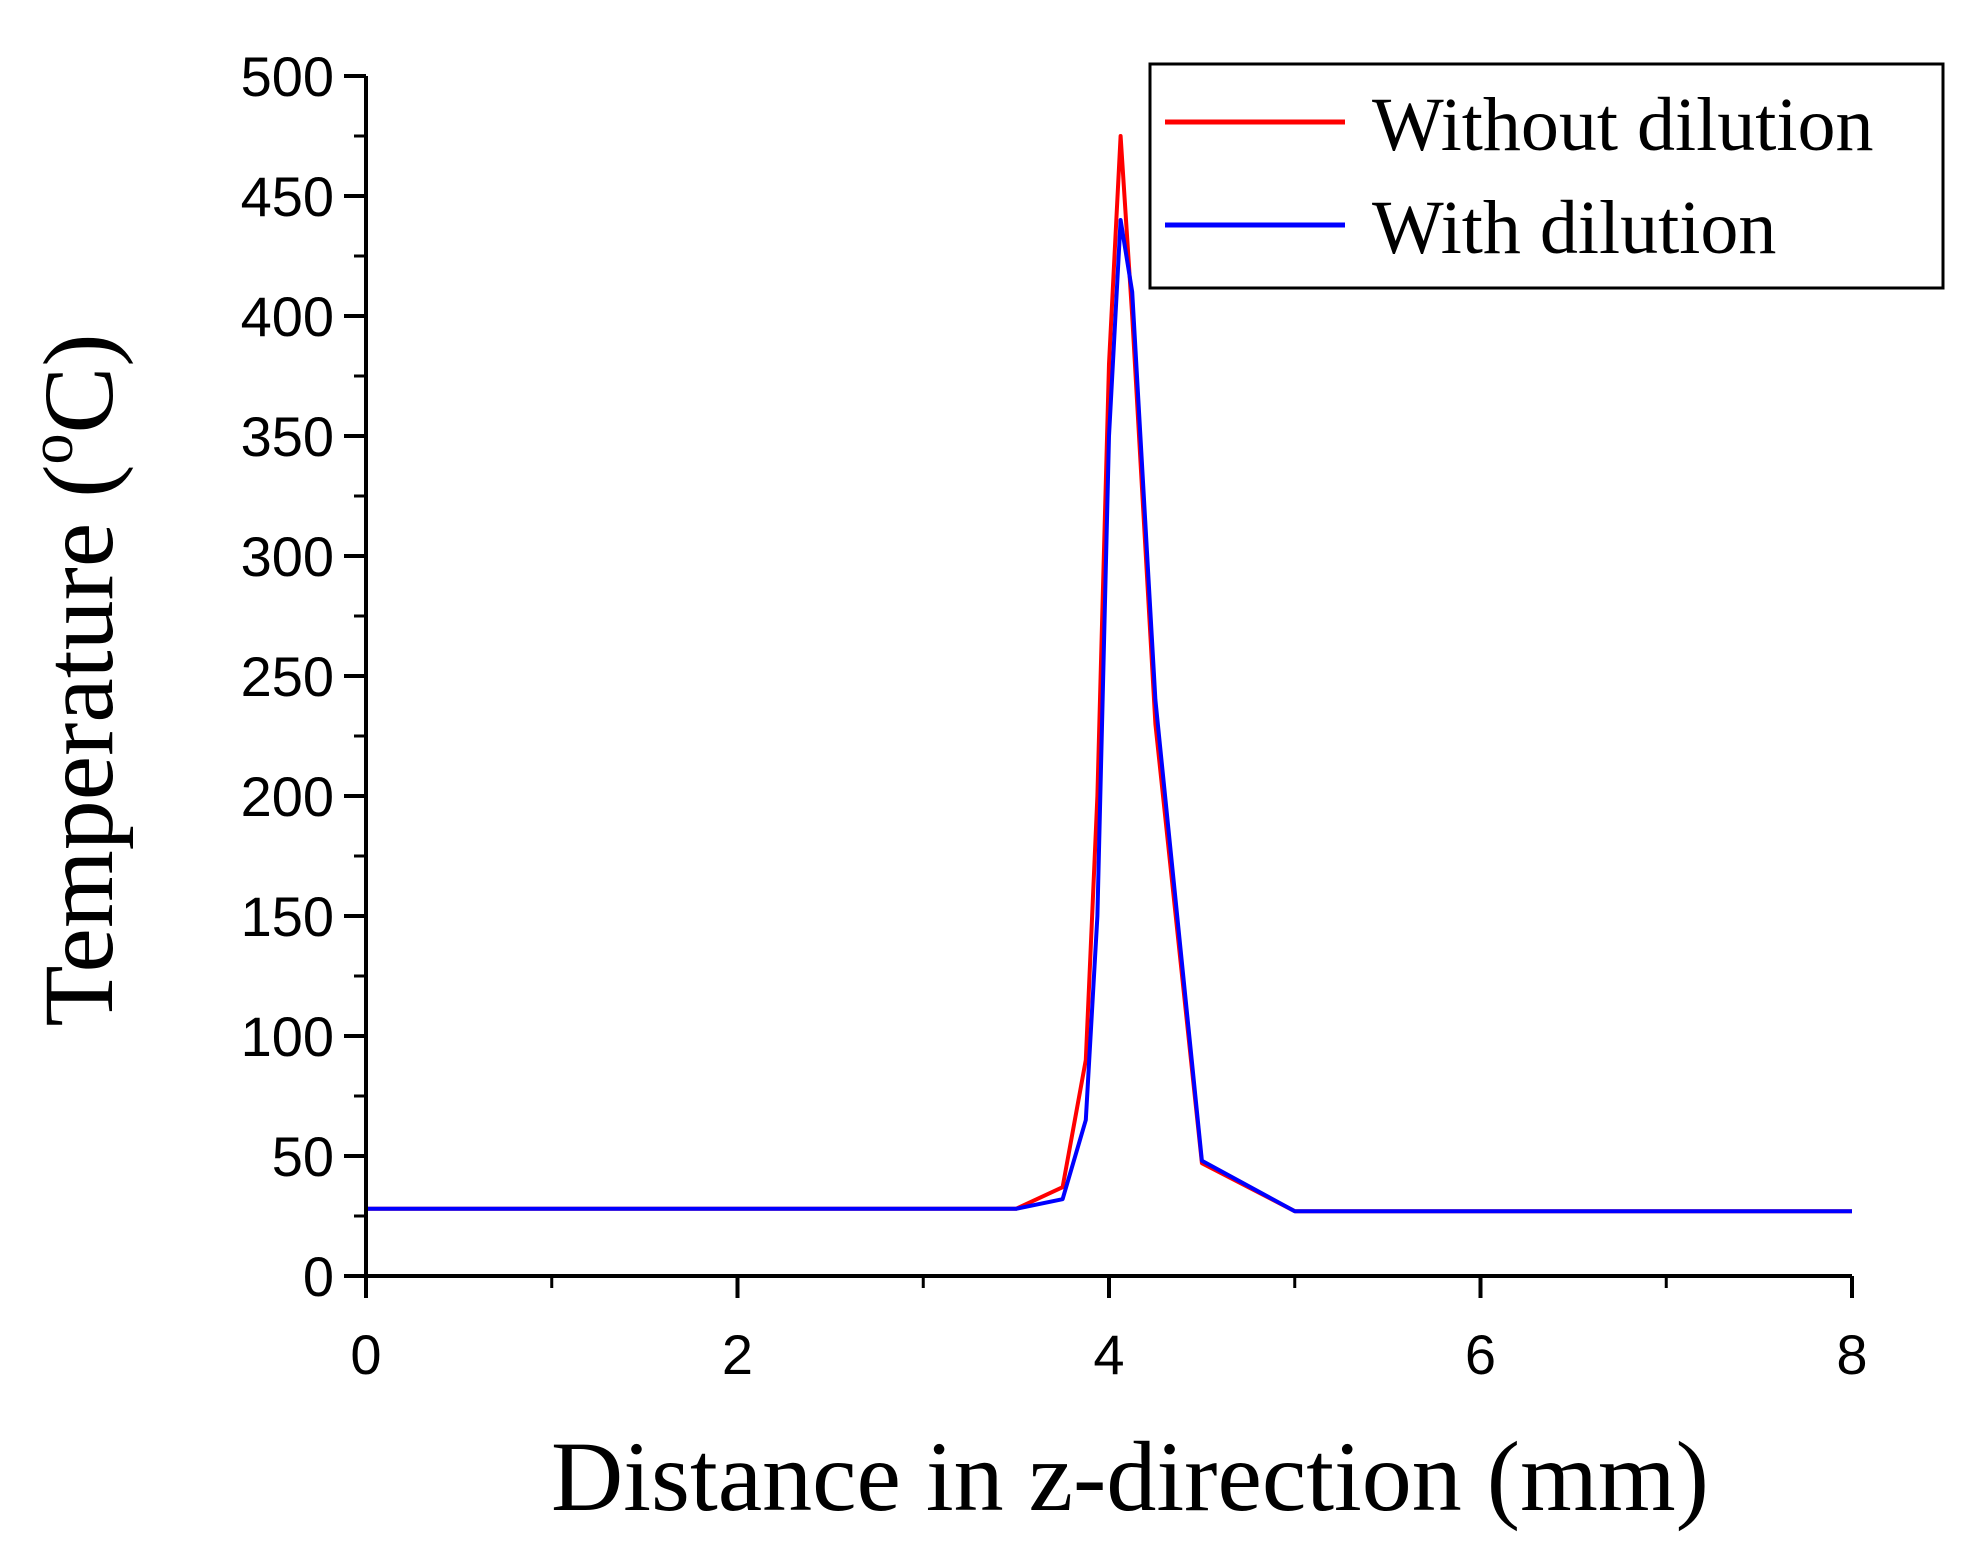 This screenshot has width=1973, height=1546. I want to click on x-axis-title: Distance in z-direction (mm), so click(1130, 1476).